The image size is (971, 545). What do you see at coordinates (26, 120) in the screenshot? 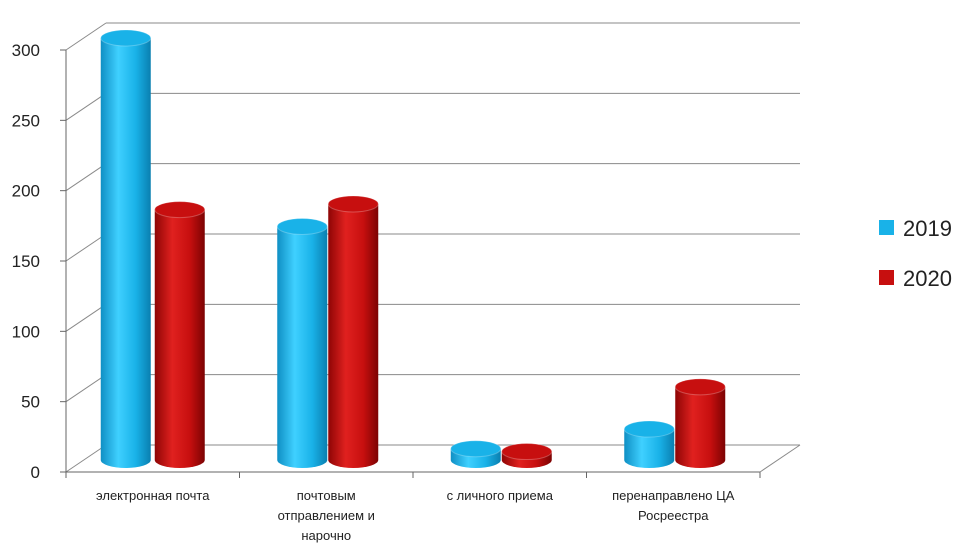
I see `y-tick-label: 250` at bounding box center [26, 120].